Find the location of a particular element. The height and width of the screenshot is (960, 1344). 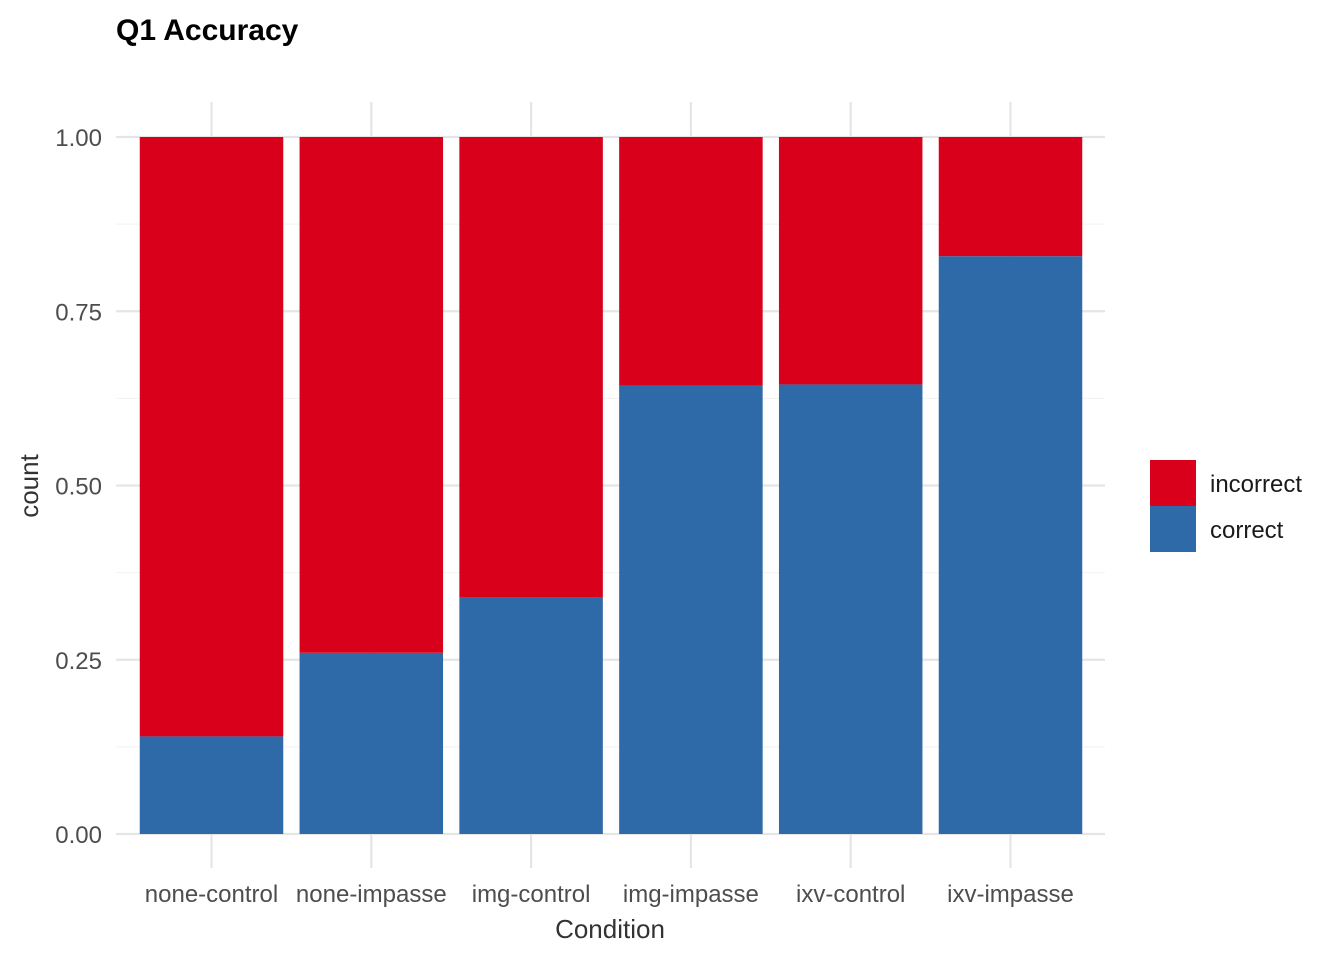

y-tick-label: 0.50 is located at coordinates (78, 487).